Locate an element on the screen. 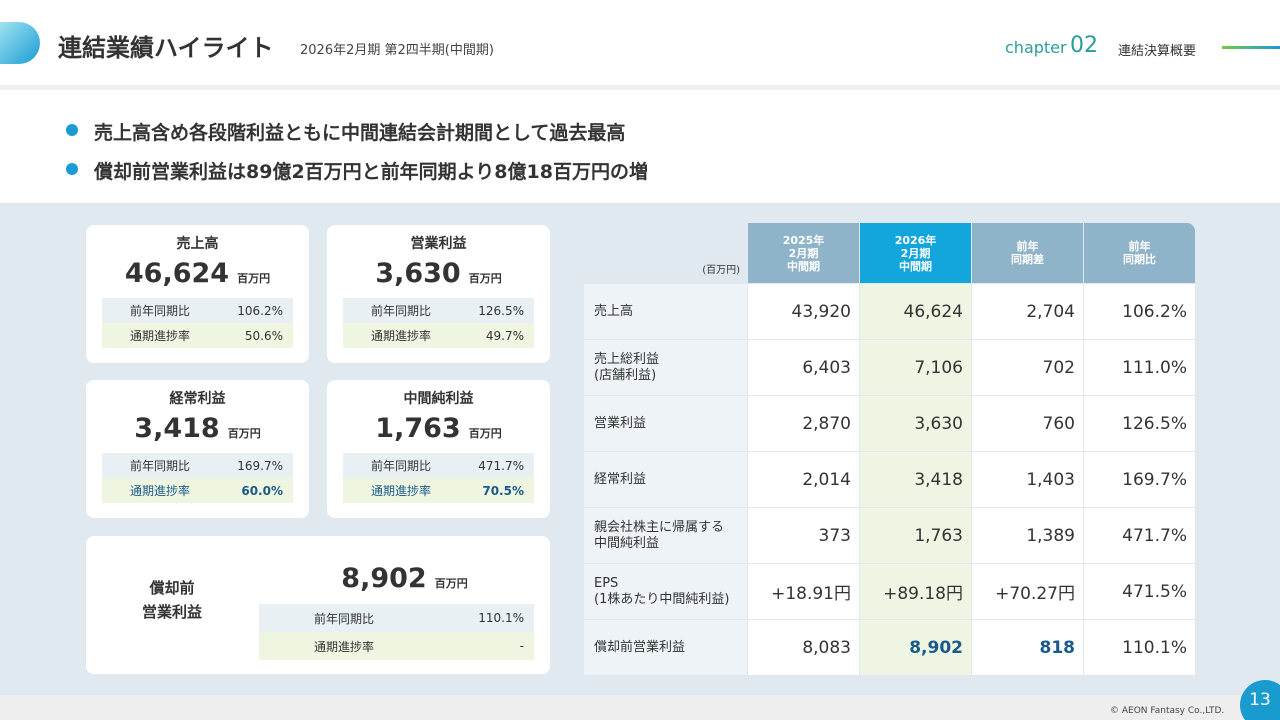 The width and height of the screenshot is (1280, 720). table-cell: 1,389 is located at coordinates (1027, 535).